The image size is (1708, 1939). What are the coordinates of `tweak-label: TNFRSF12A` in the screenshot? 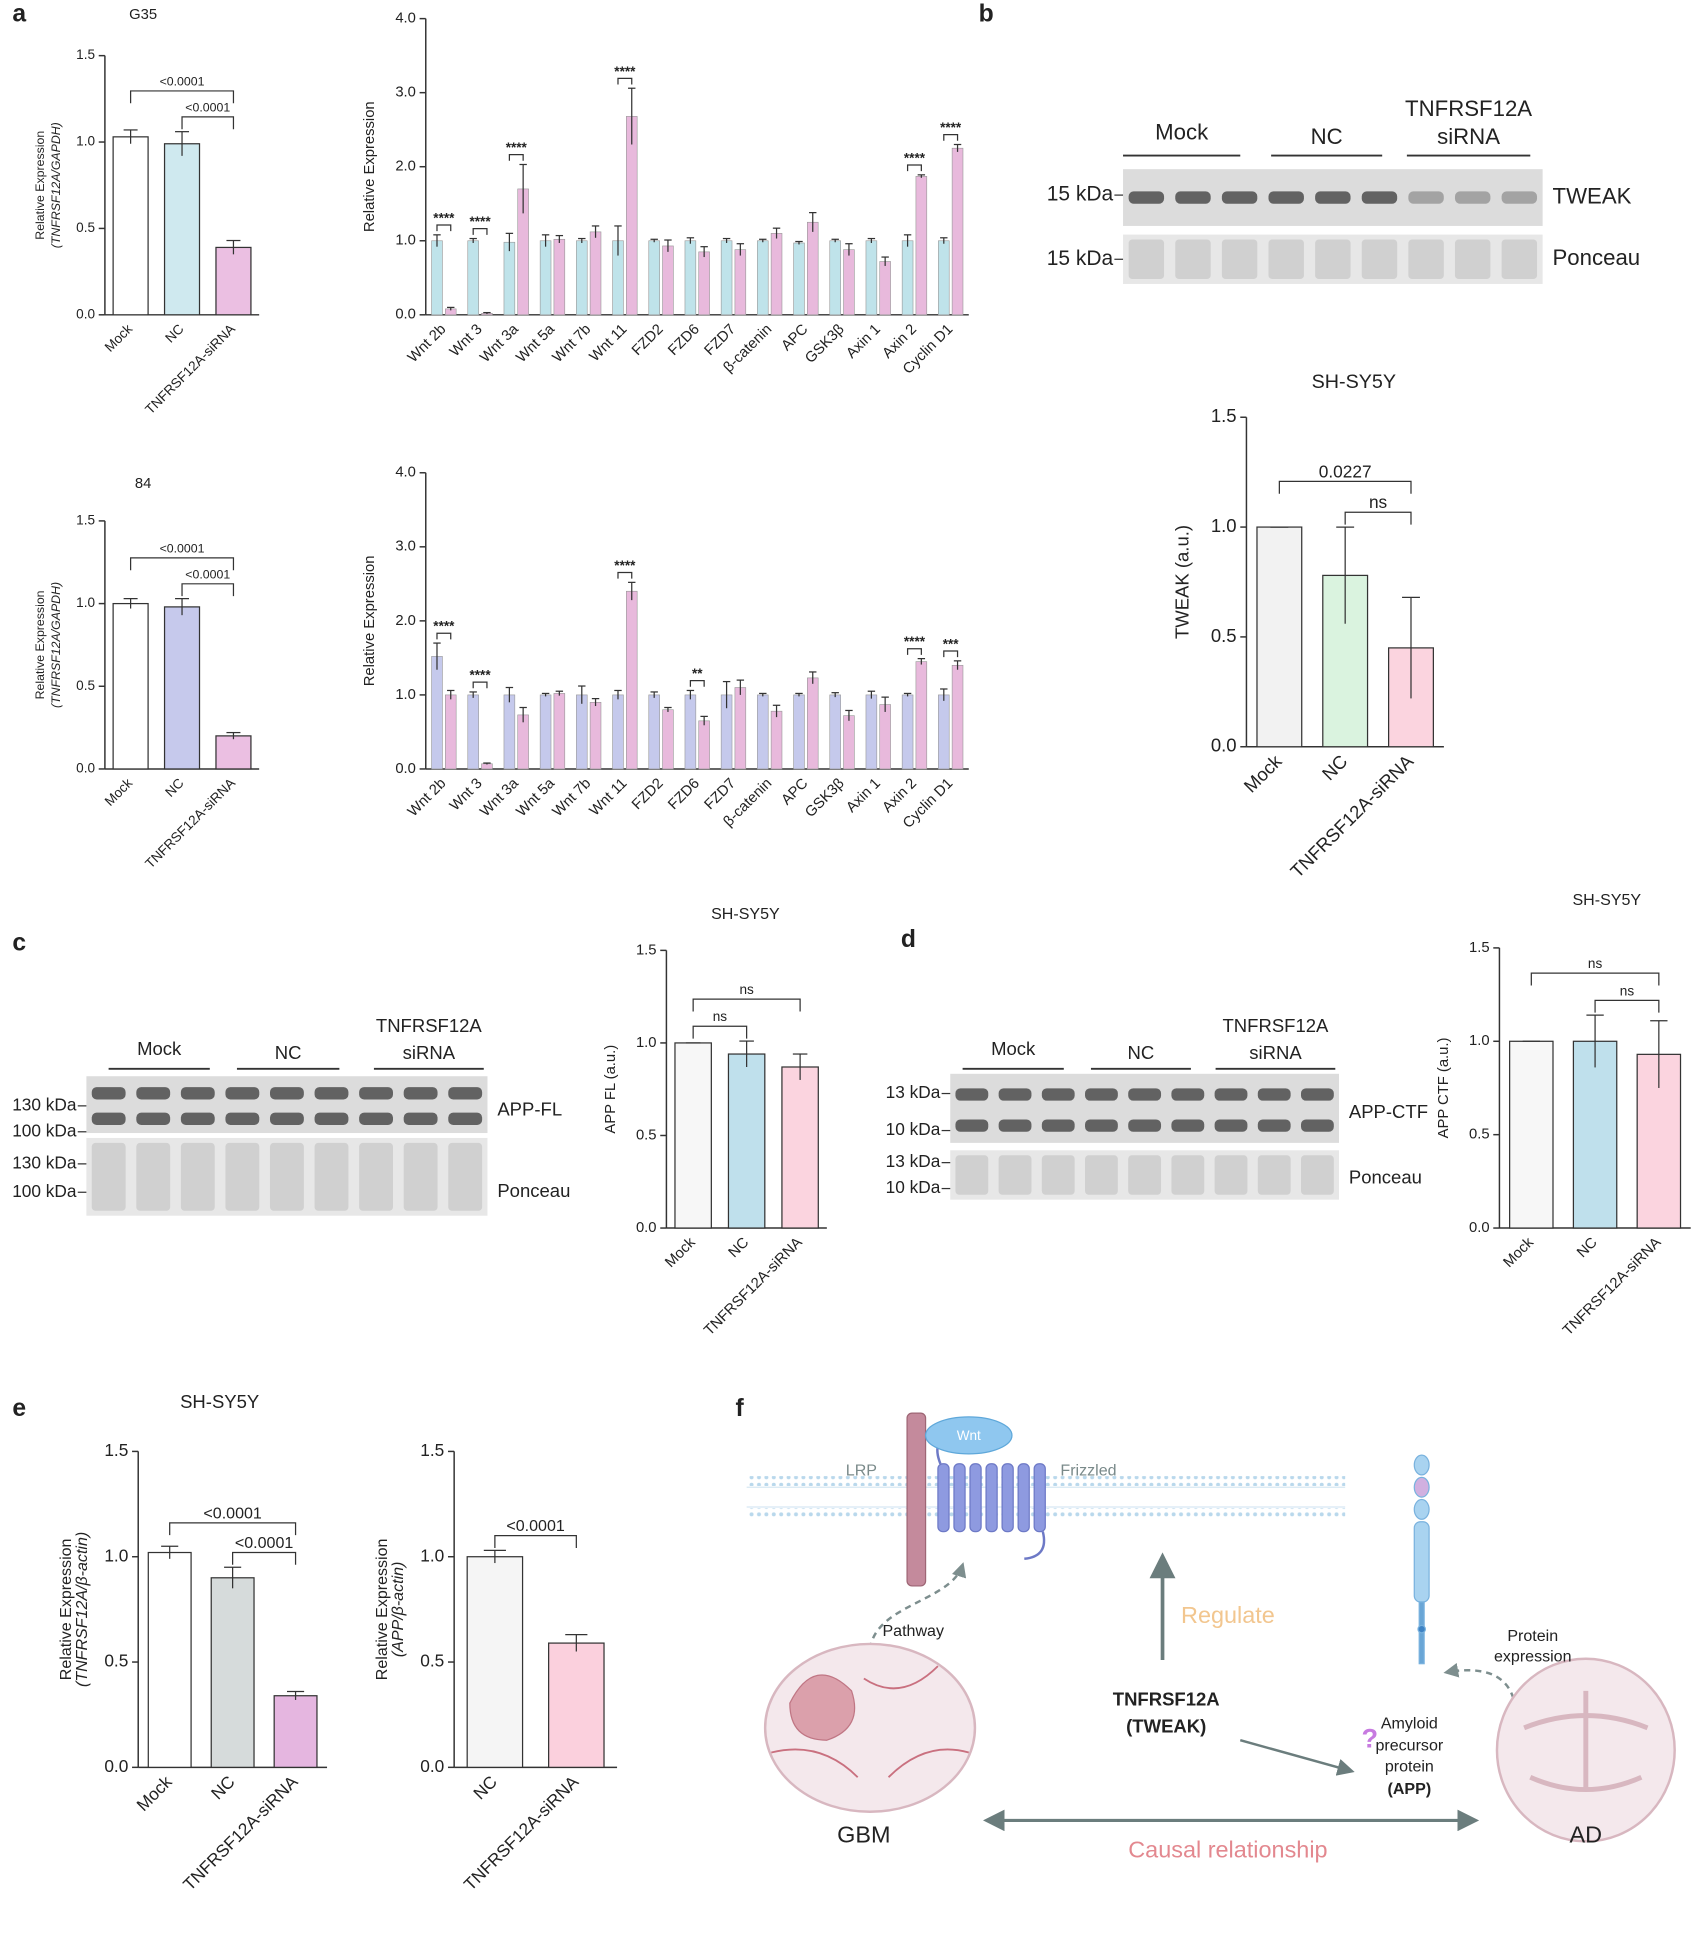 It's located at (1166, 1699).